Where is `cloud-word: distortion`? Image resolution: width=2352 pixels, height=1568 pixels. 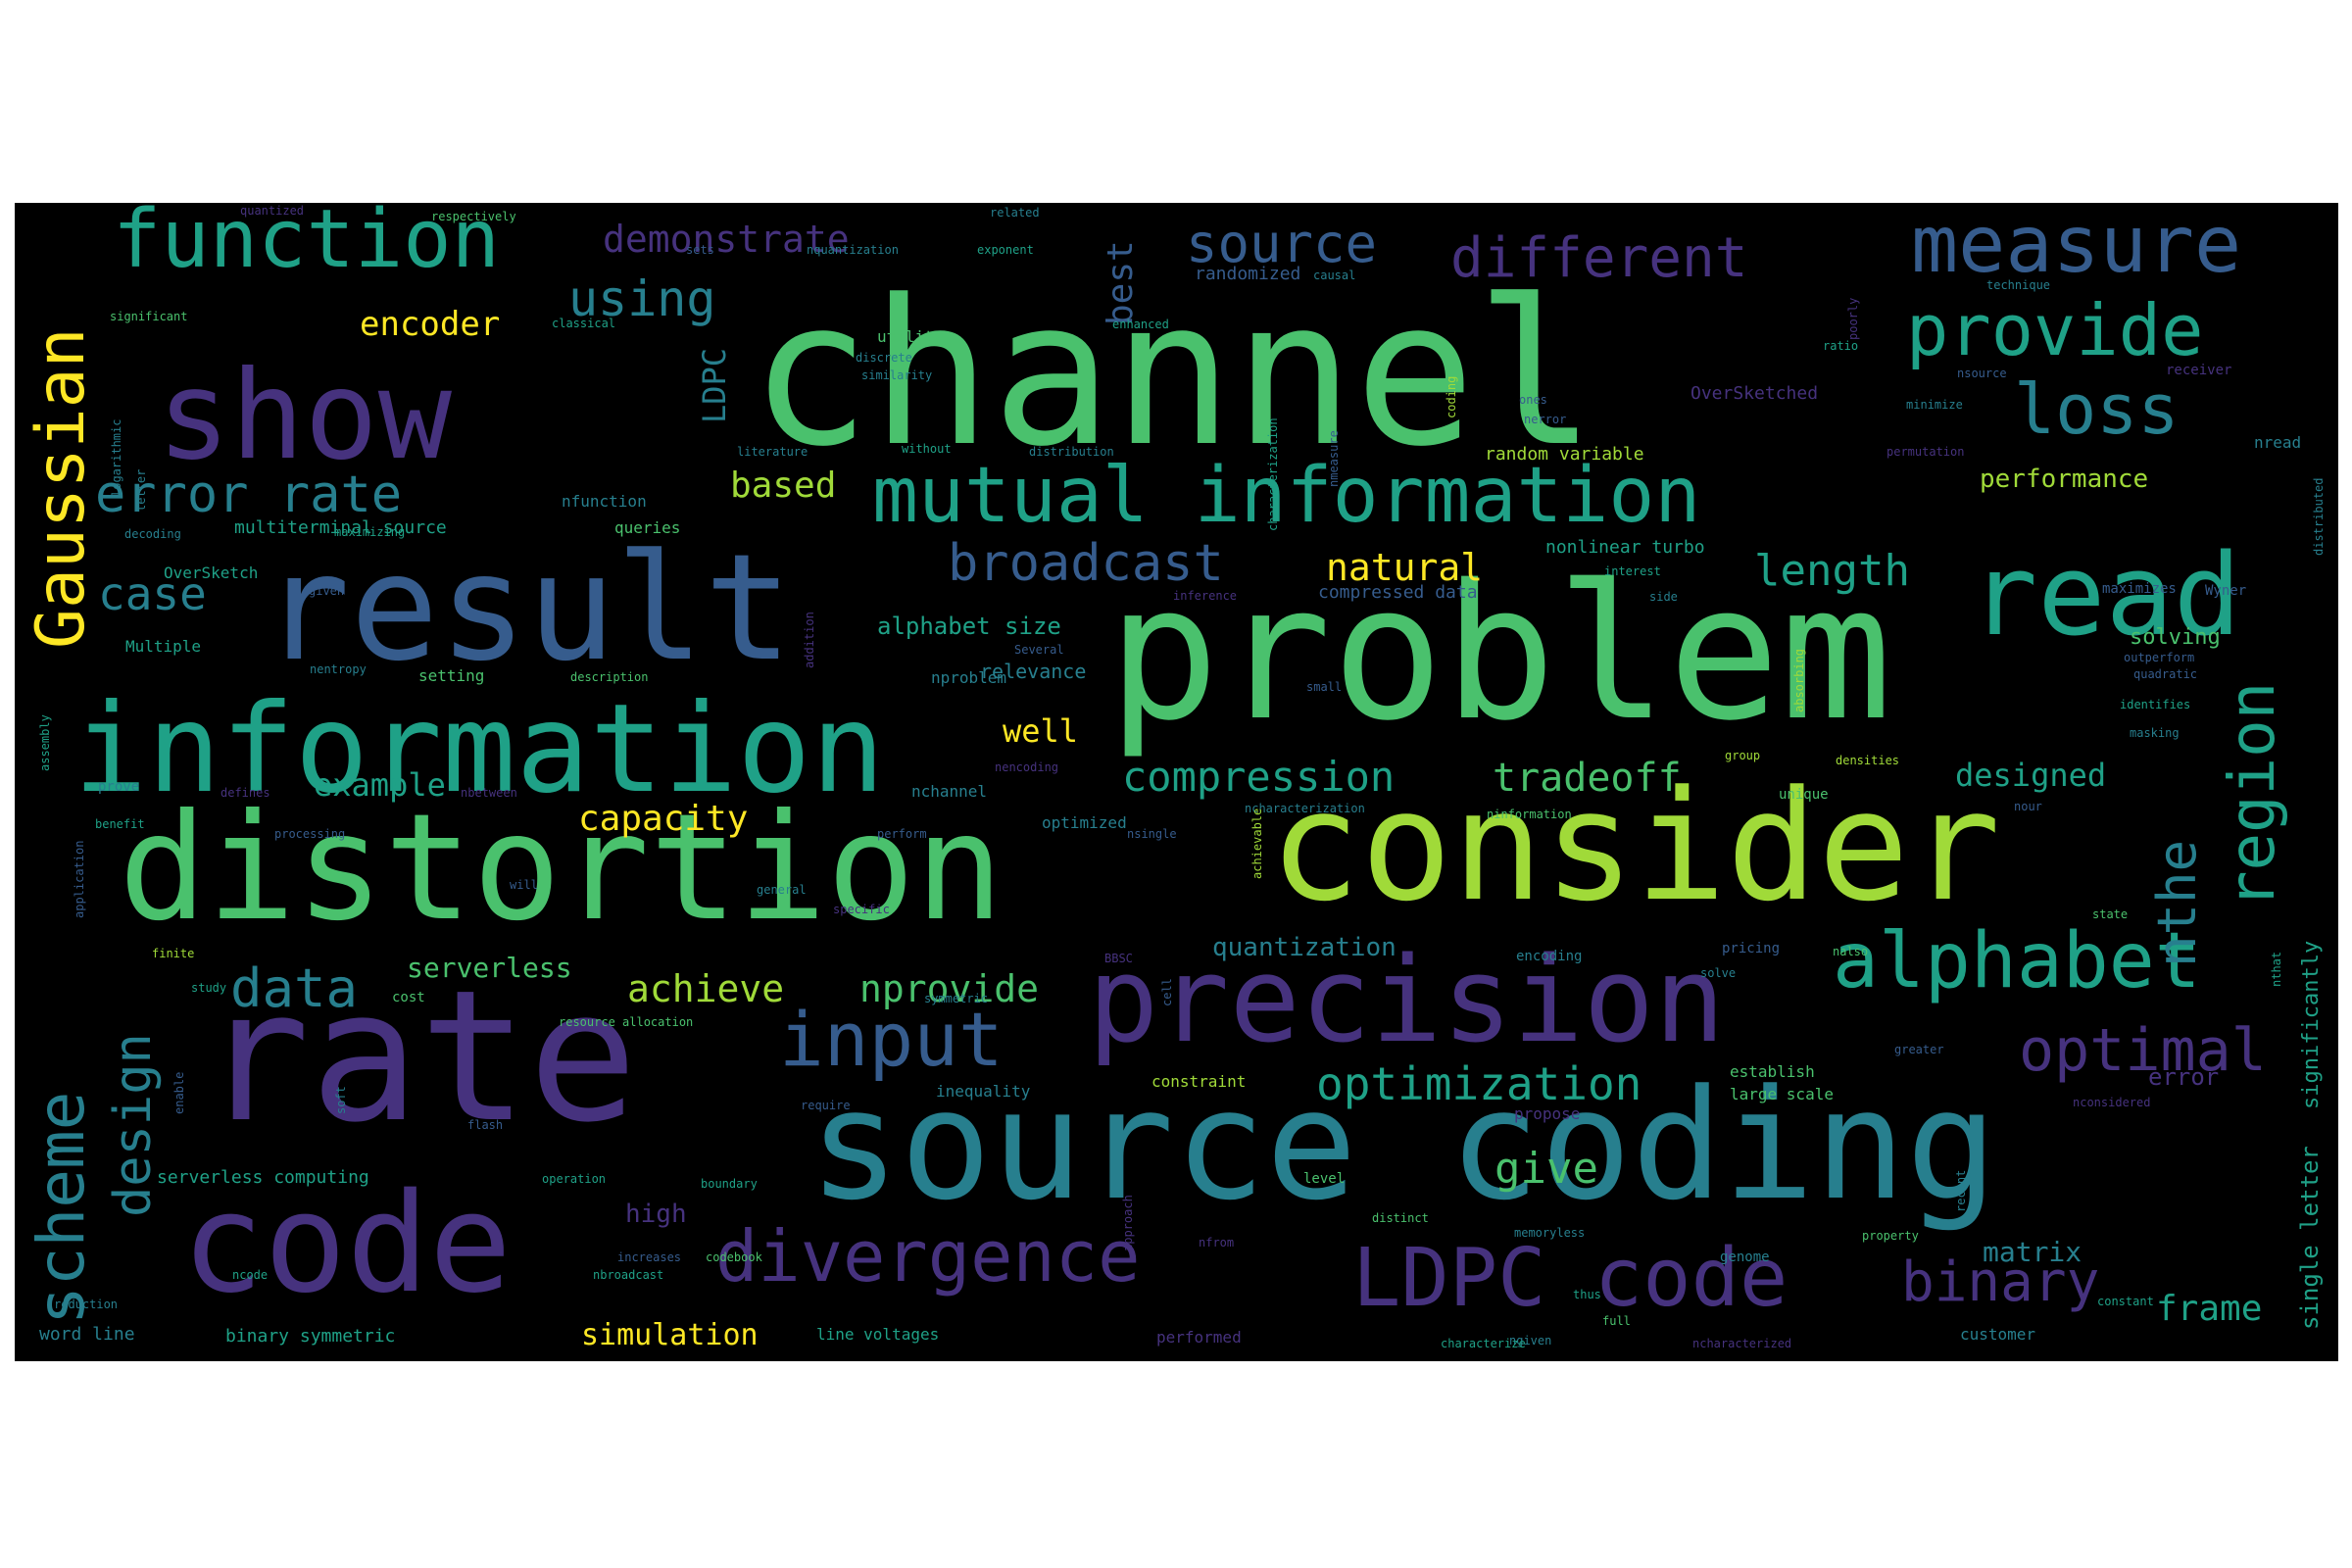
cloud-word: distortion is located at coordinates (561, 868).